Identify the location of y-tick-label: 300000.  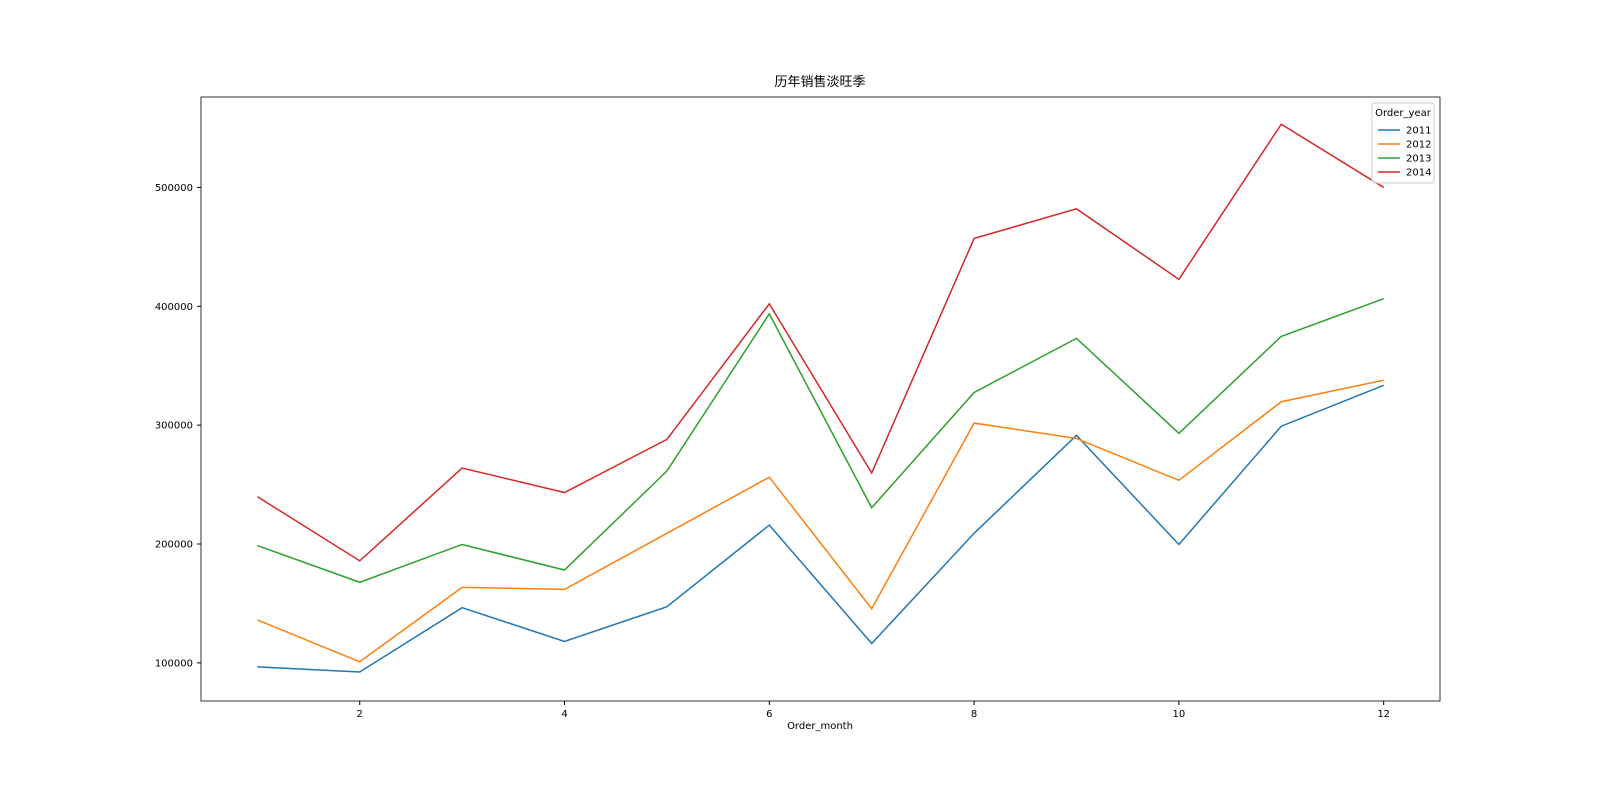
(174, 426).